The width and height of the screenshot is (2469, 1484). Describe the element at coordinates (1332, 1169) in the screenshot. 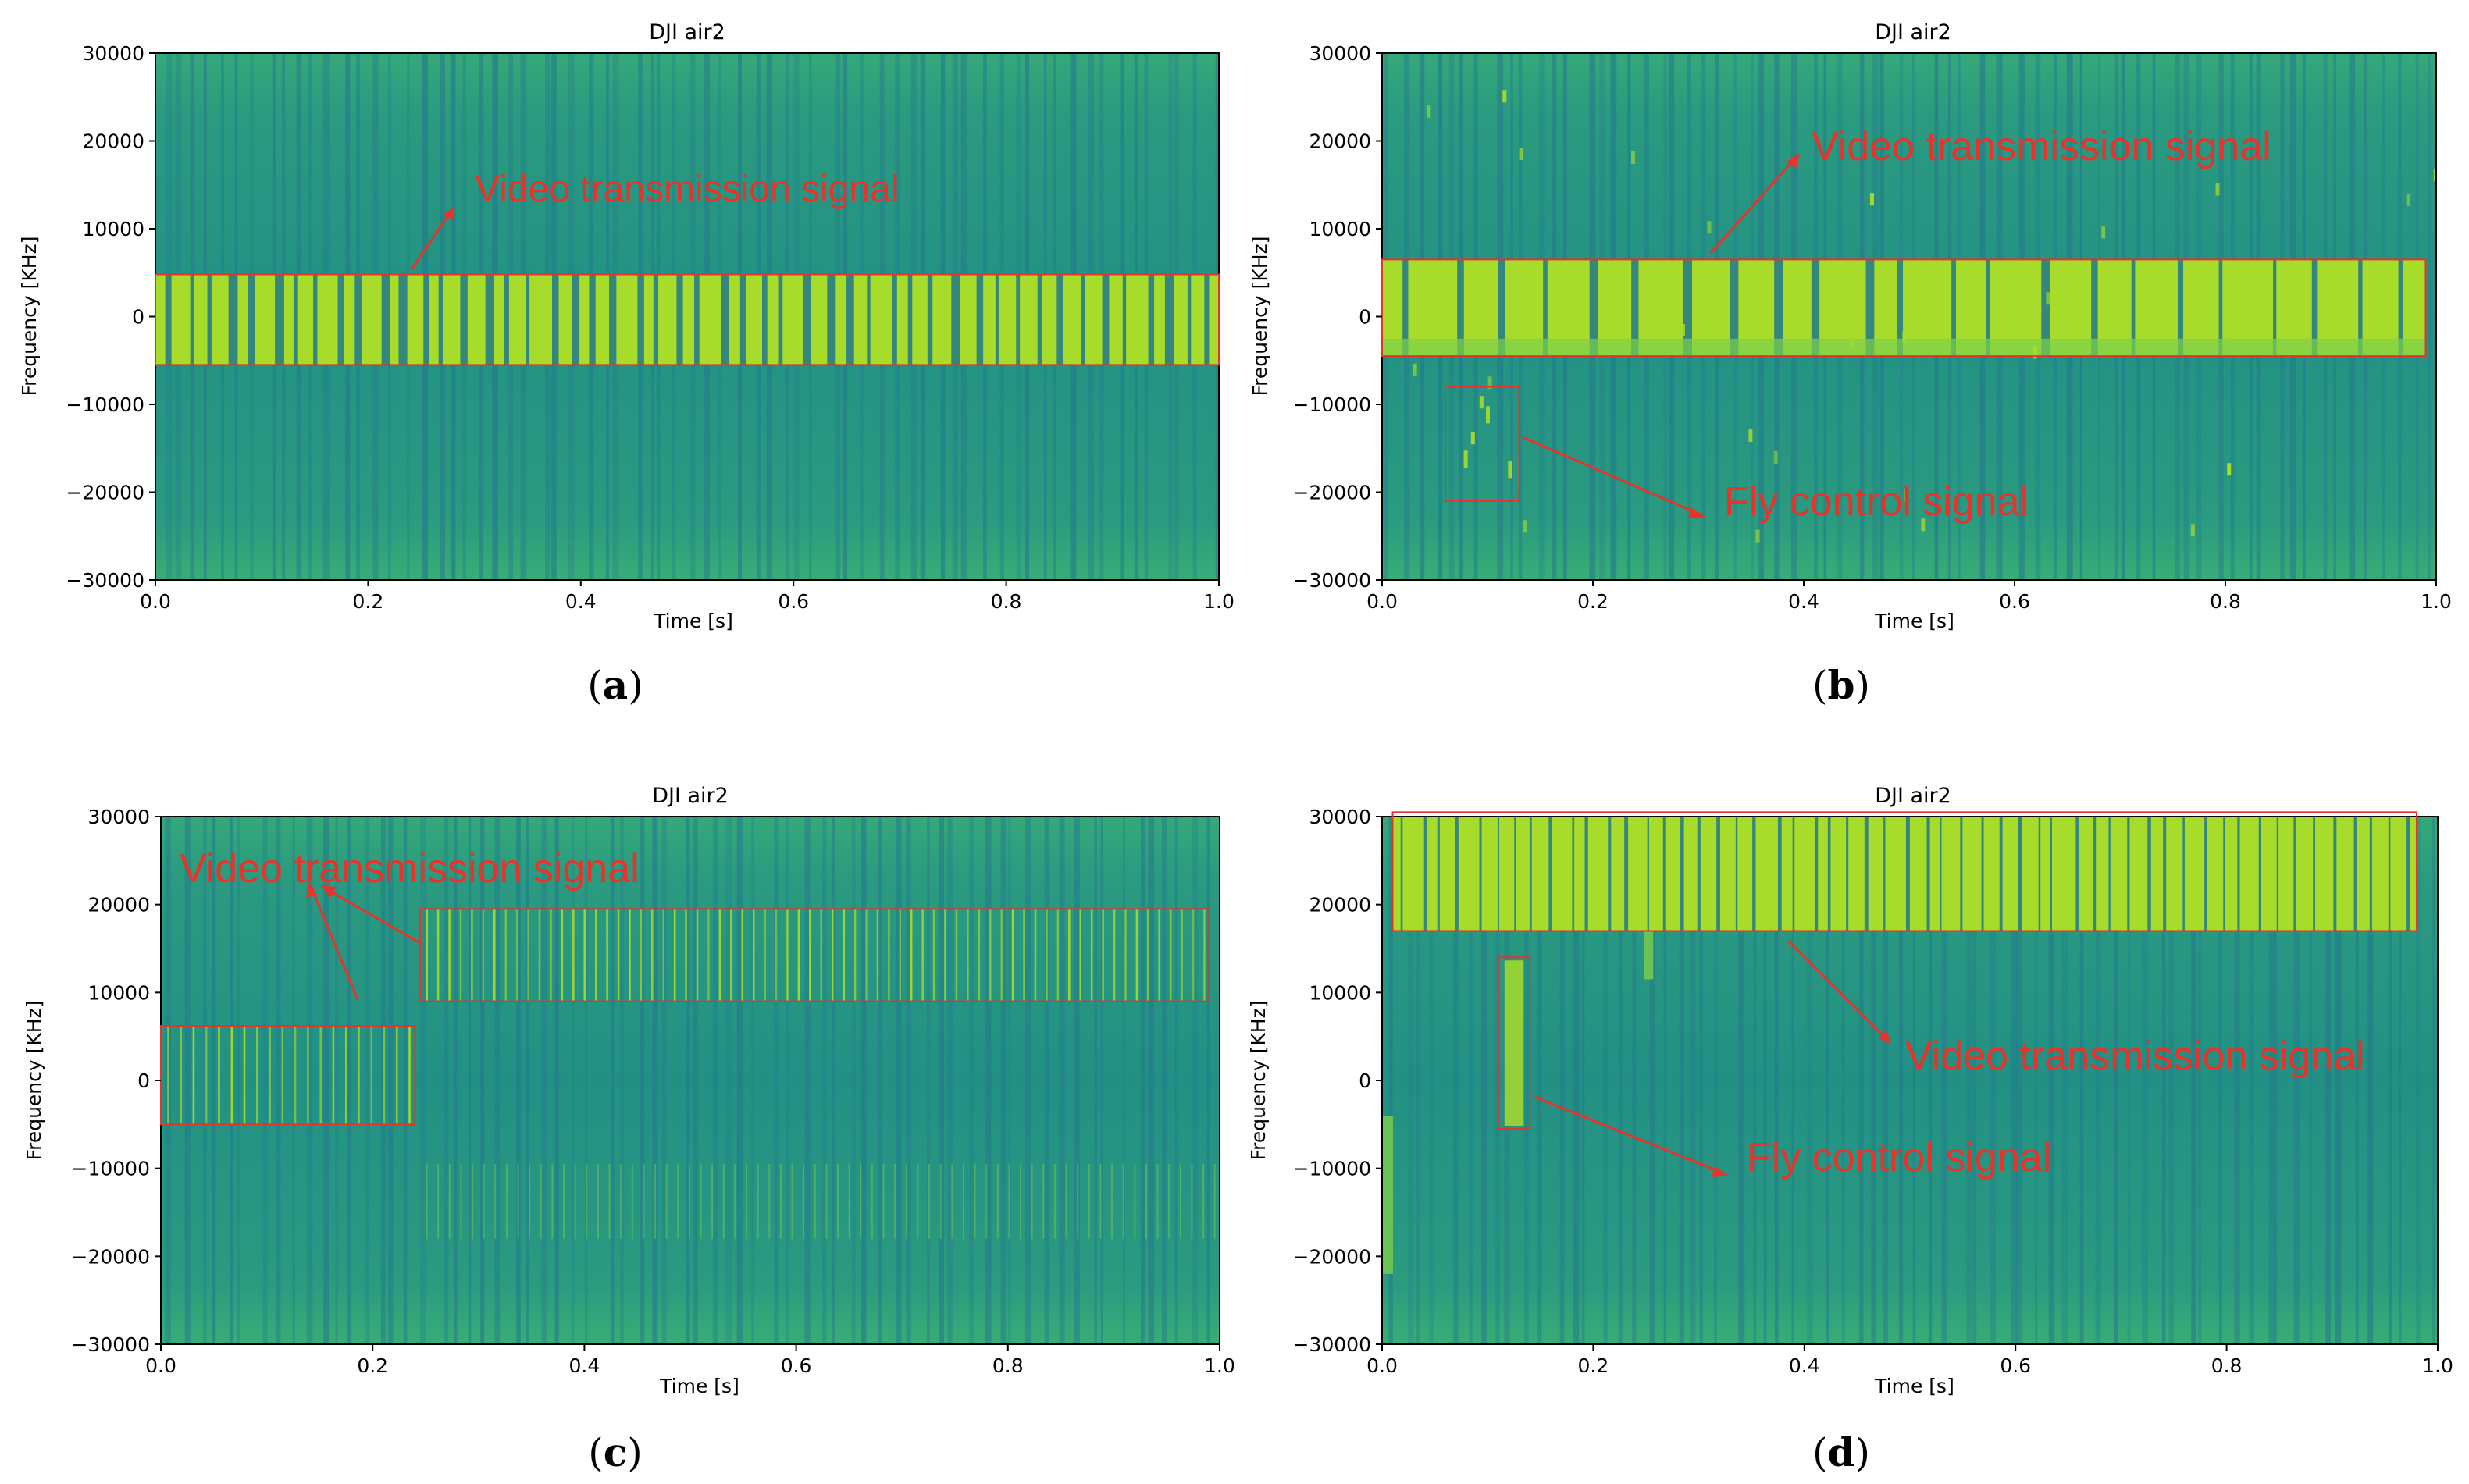

I see `panel-d-ytick-label: −10000` at that location.